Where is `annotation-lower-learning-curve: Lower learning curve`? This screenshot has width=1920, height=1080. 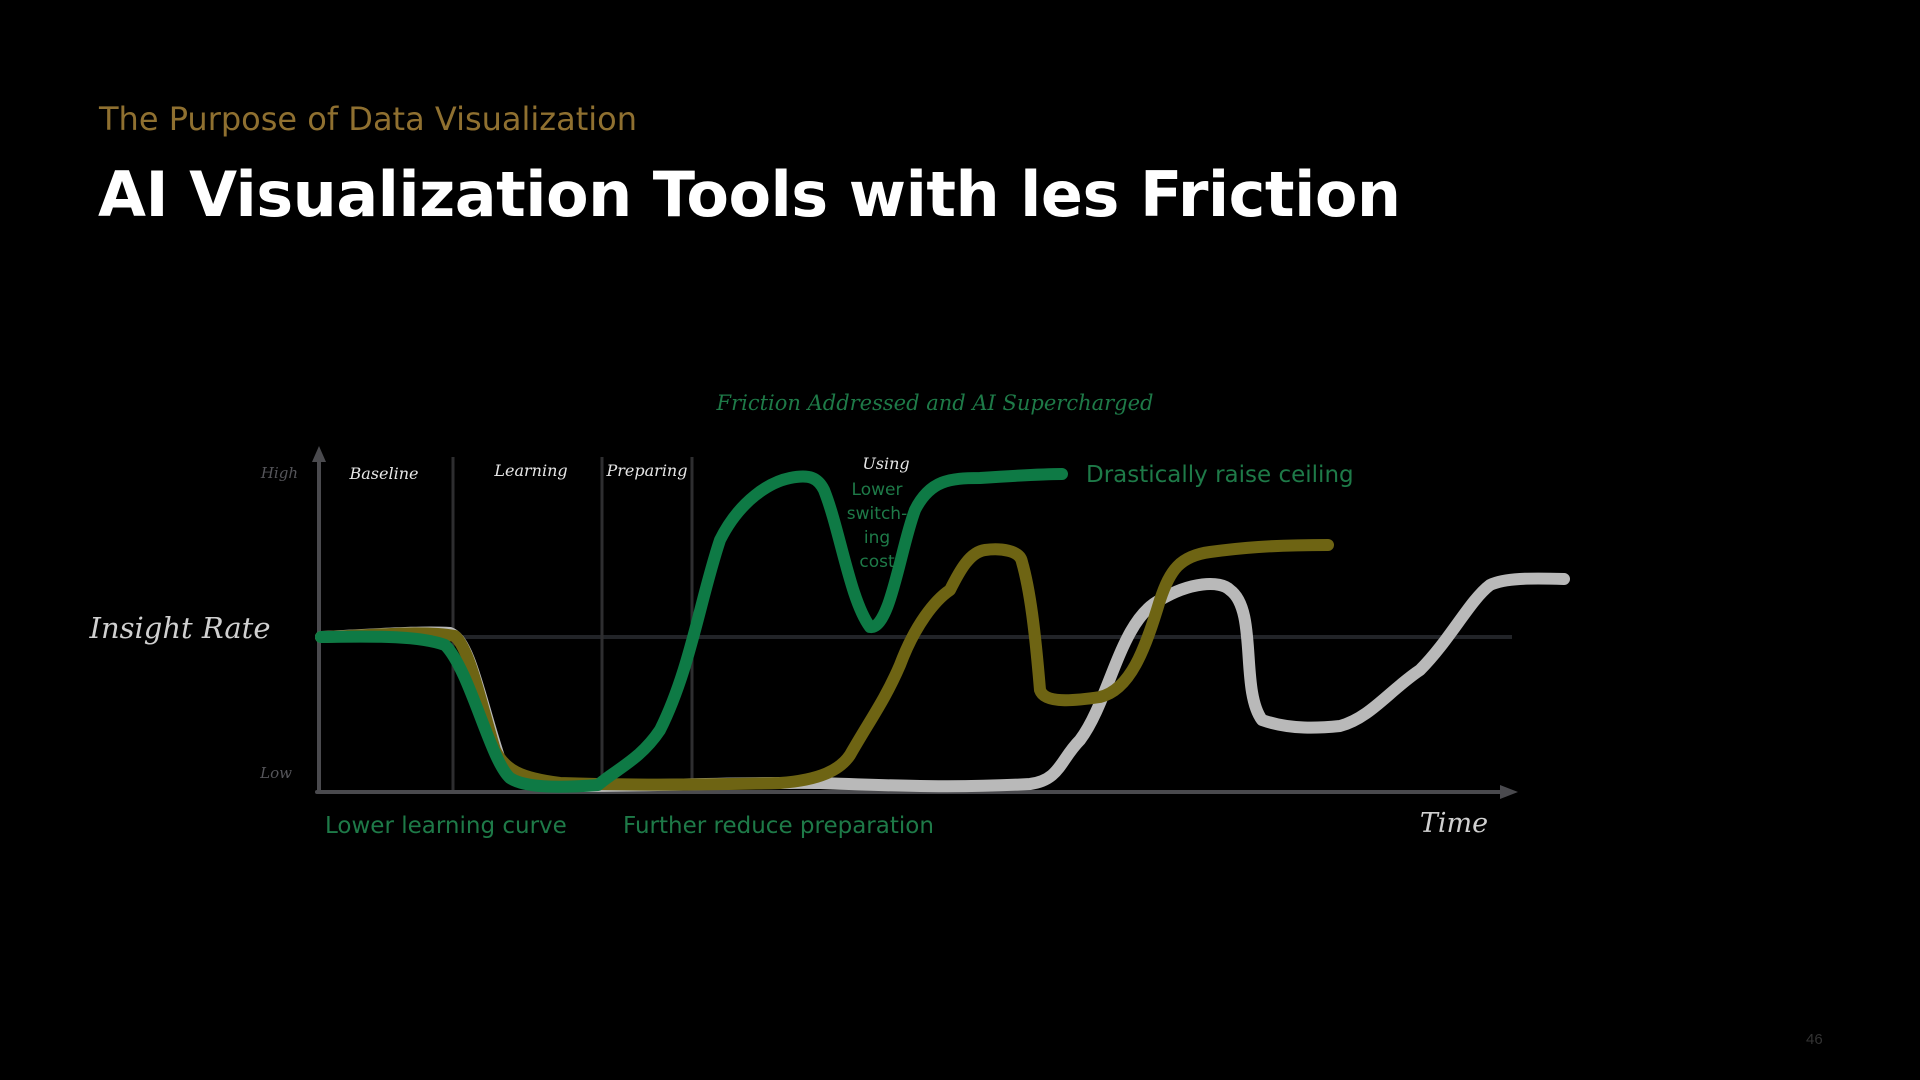
annotation-lower-learning-curve: Lower learning curve is located at coordinates (446, 826).